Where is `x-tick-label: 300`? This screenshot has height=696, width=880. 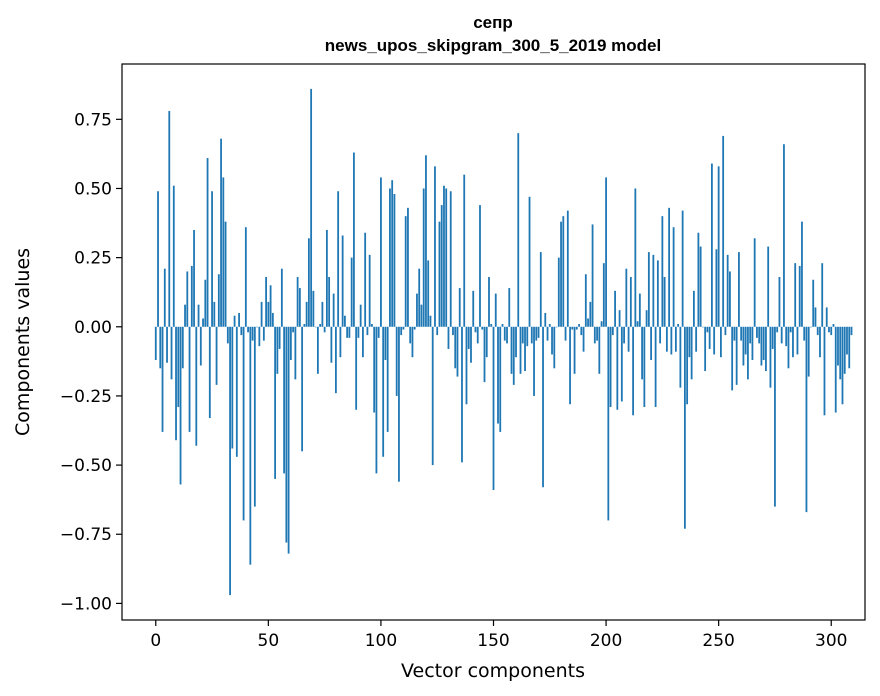
x-tick-label: 300 is located at coordinates (831, 641).